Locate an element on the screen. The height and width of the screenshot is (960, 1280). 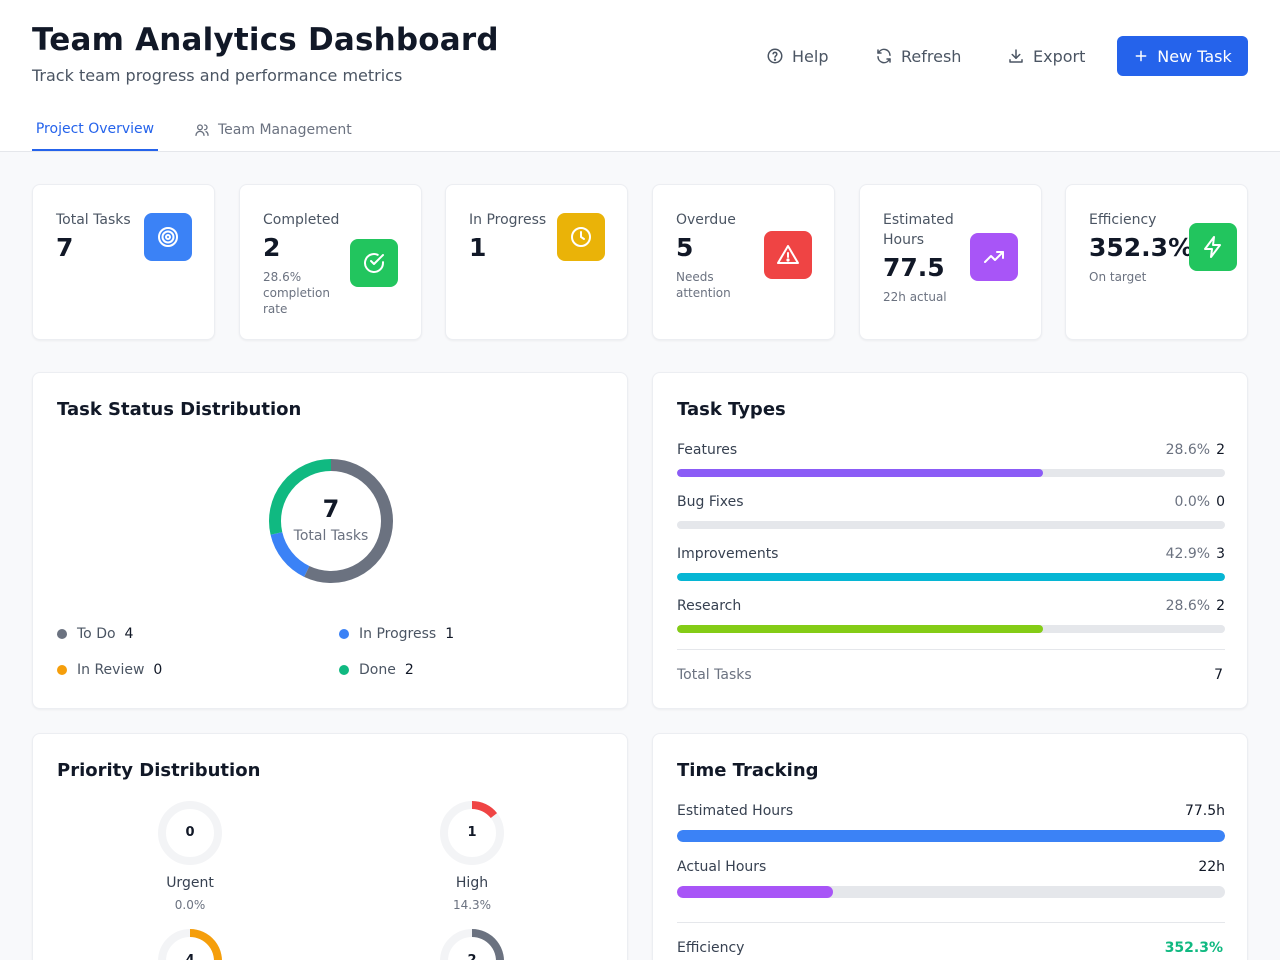
alert-triangle-icon is located at coordinates (788, 255).